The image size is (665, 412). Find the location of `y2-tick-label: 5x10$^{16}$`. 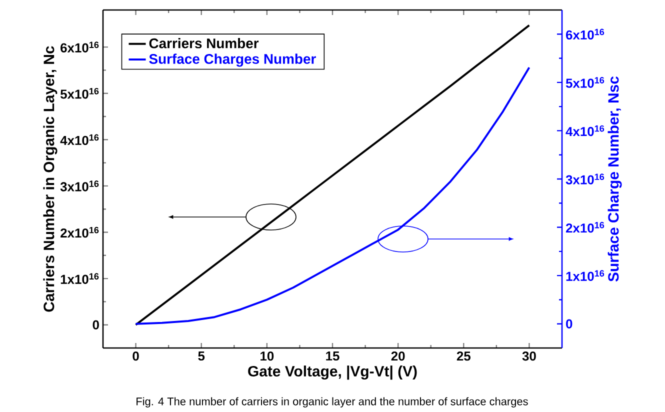

y2-tick-label: 5x10$^{16}$ is located at coordinates (585, 82).